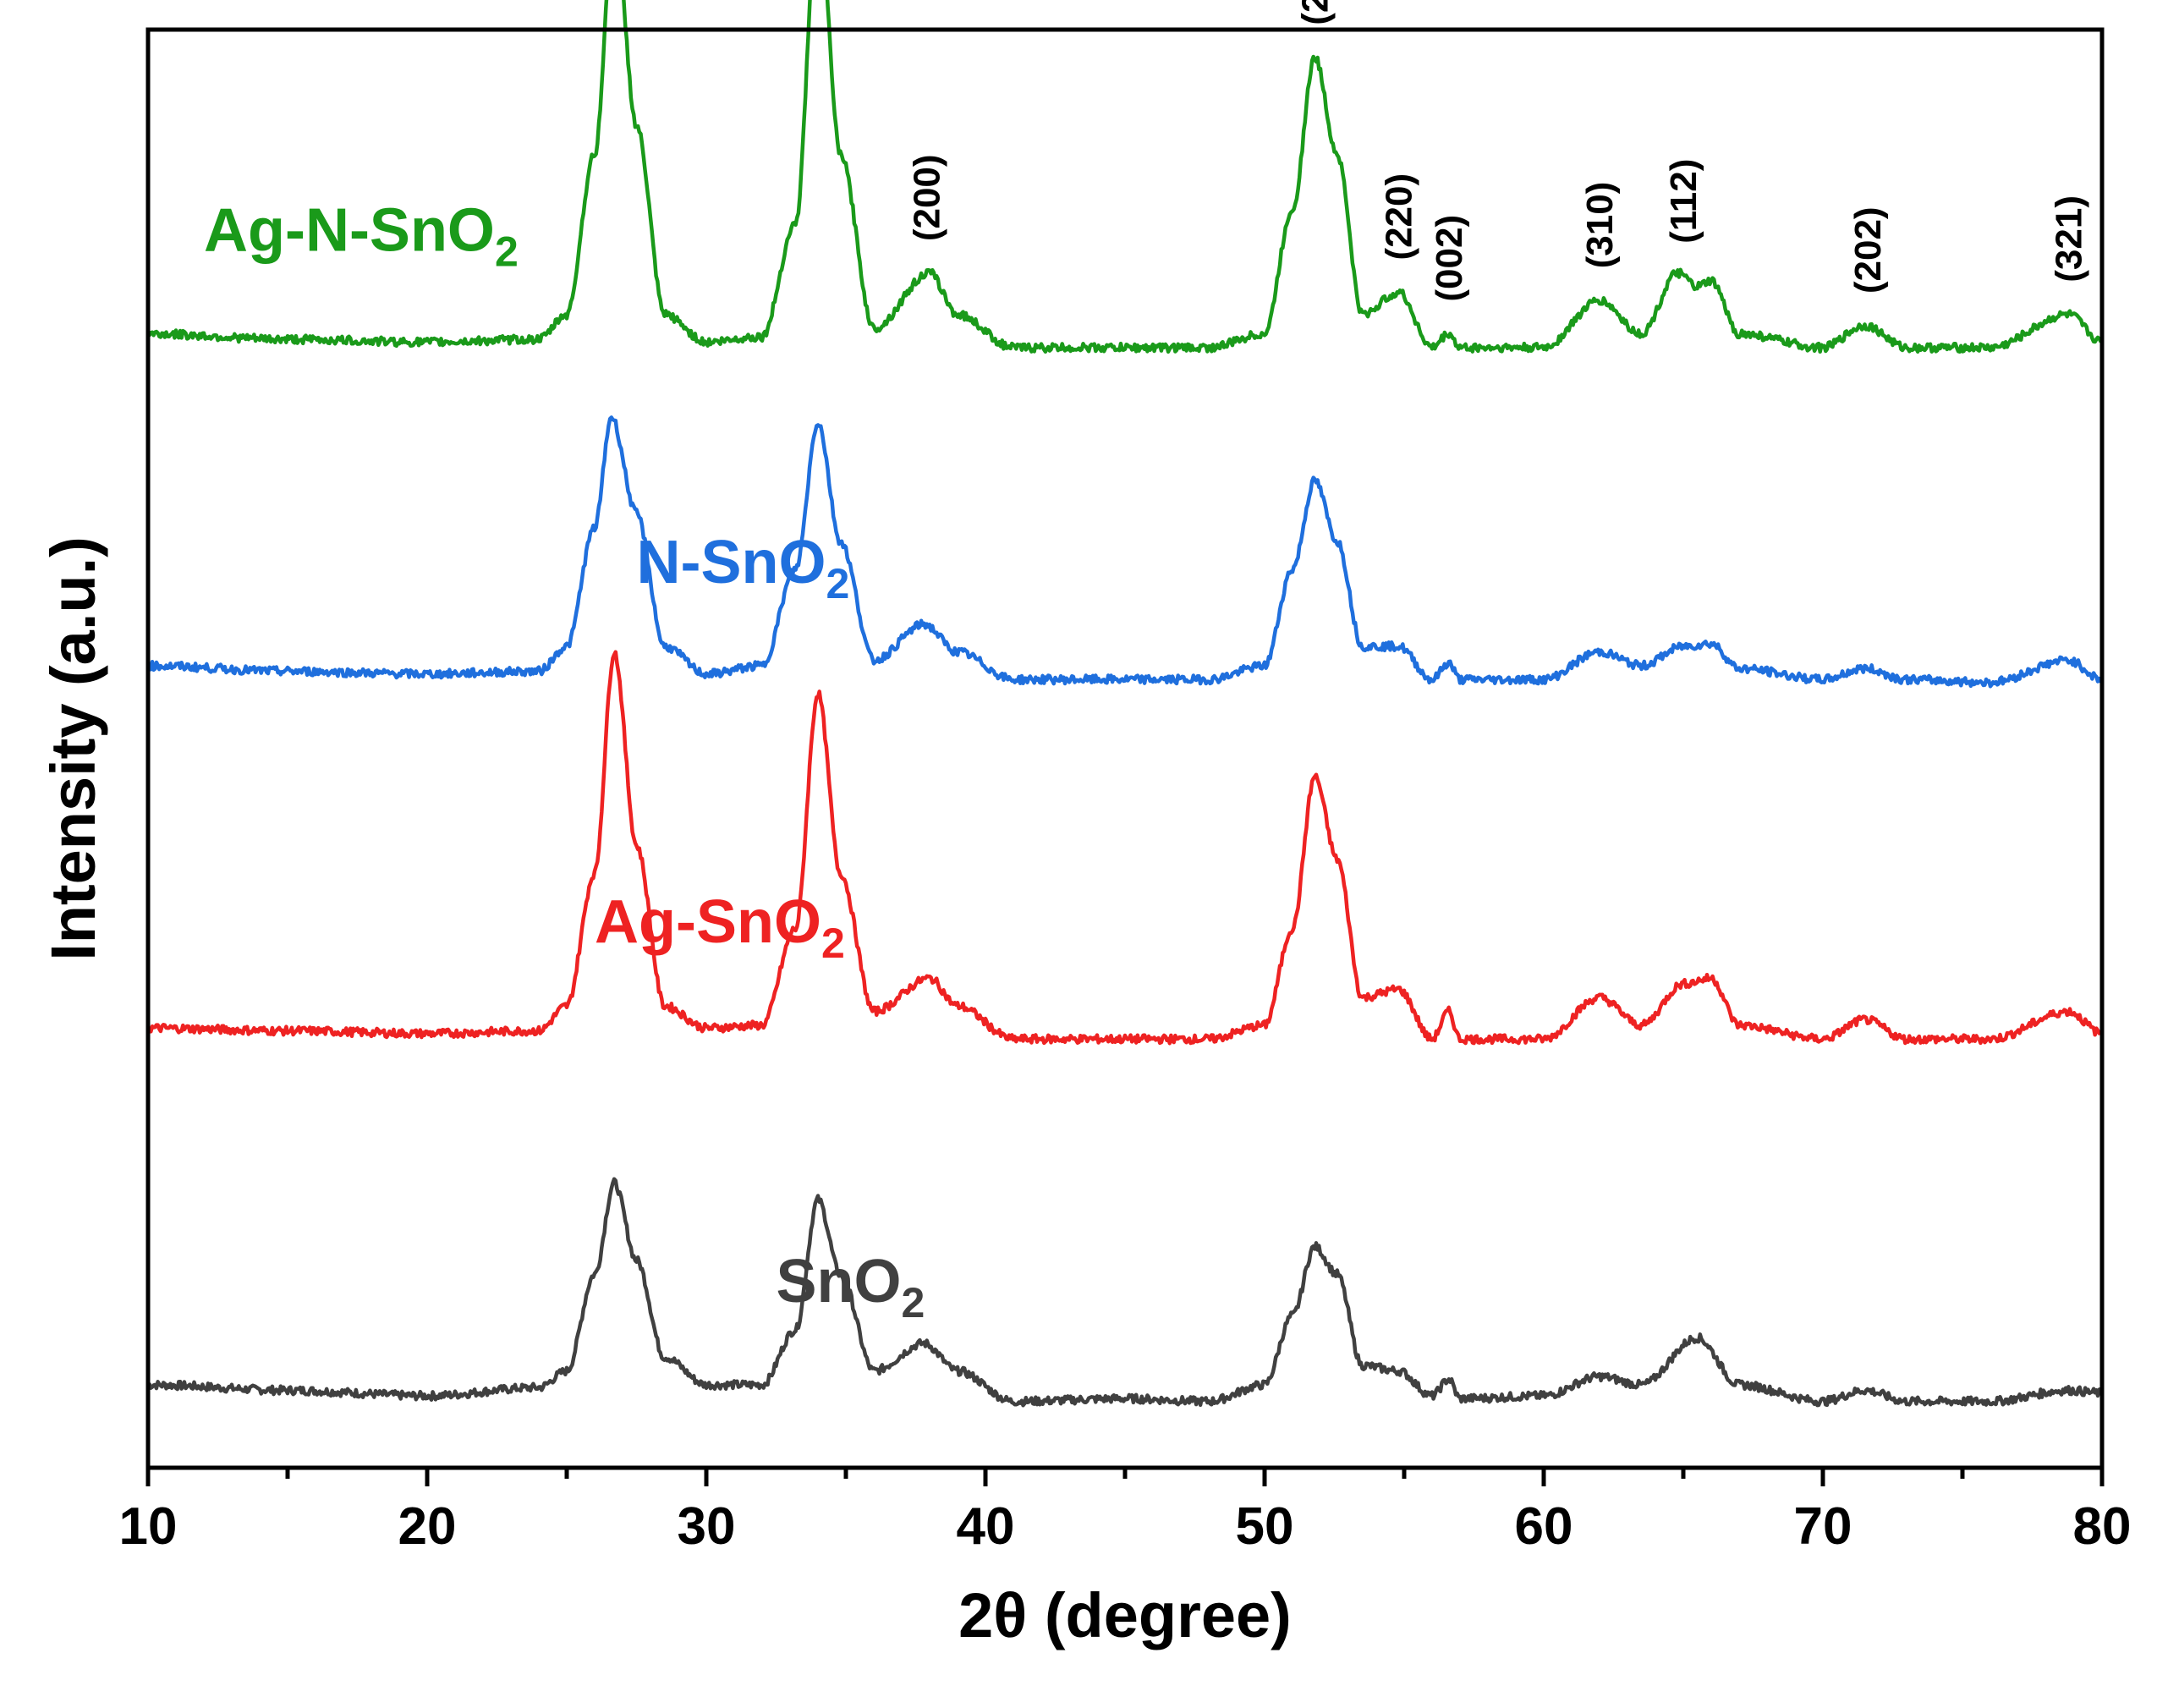 The width and height of the screenshot is (2157, 1708). What do you see at coordinates (1125, 552) in the screenshot?
I see `trace-n-sno2` at bounding box center [1125, 552].